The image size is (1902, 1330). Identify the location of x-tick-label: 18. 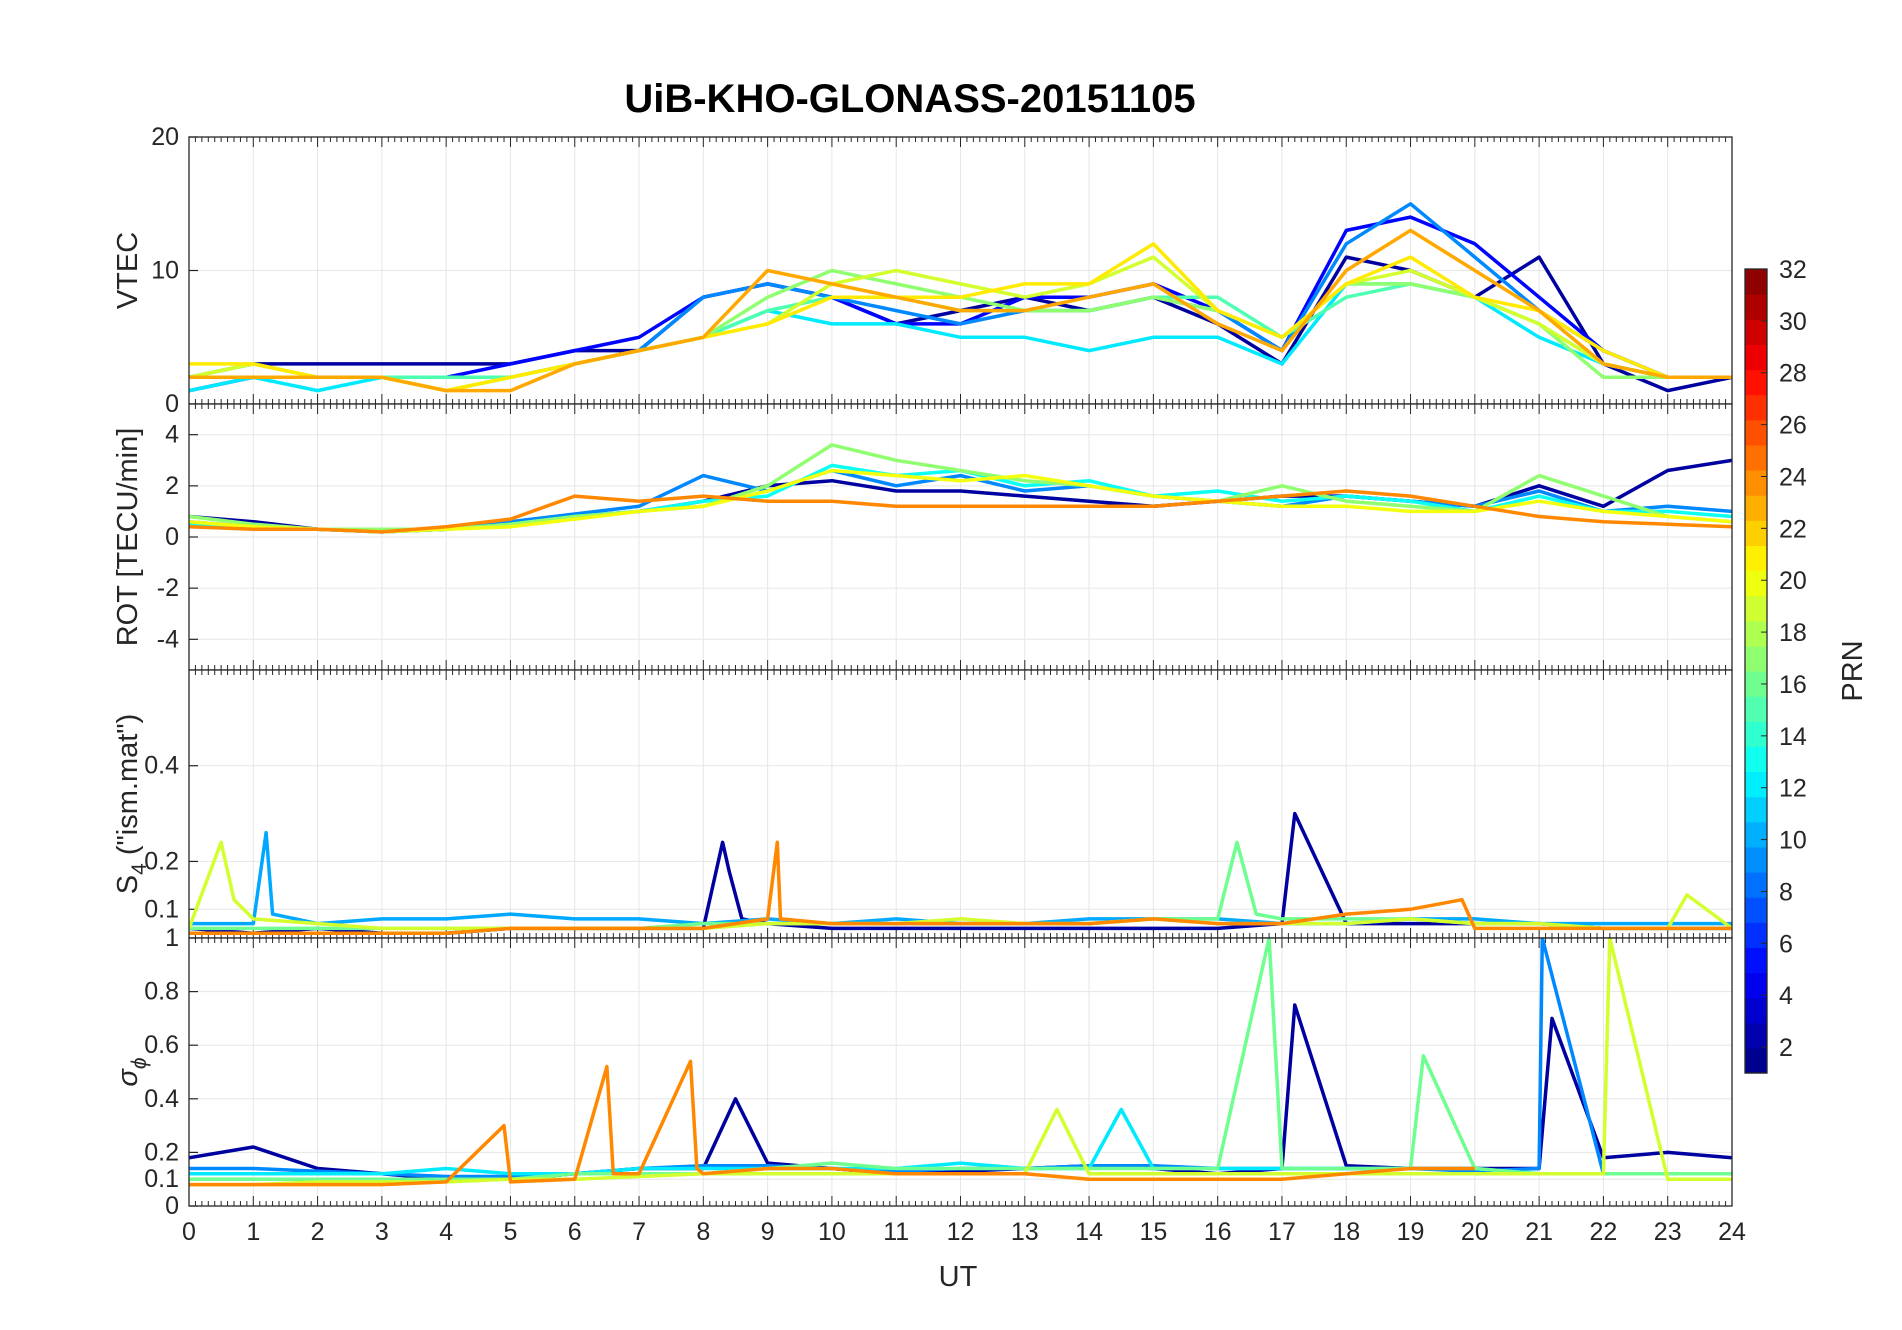
(1346, 1232).